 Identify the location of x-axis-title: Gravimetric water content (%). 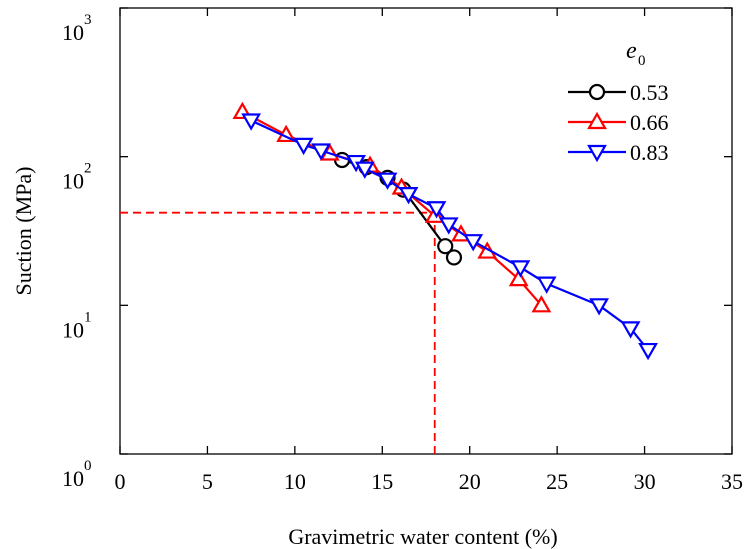
(422, 536).